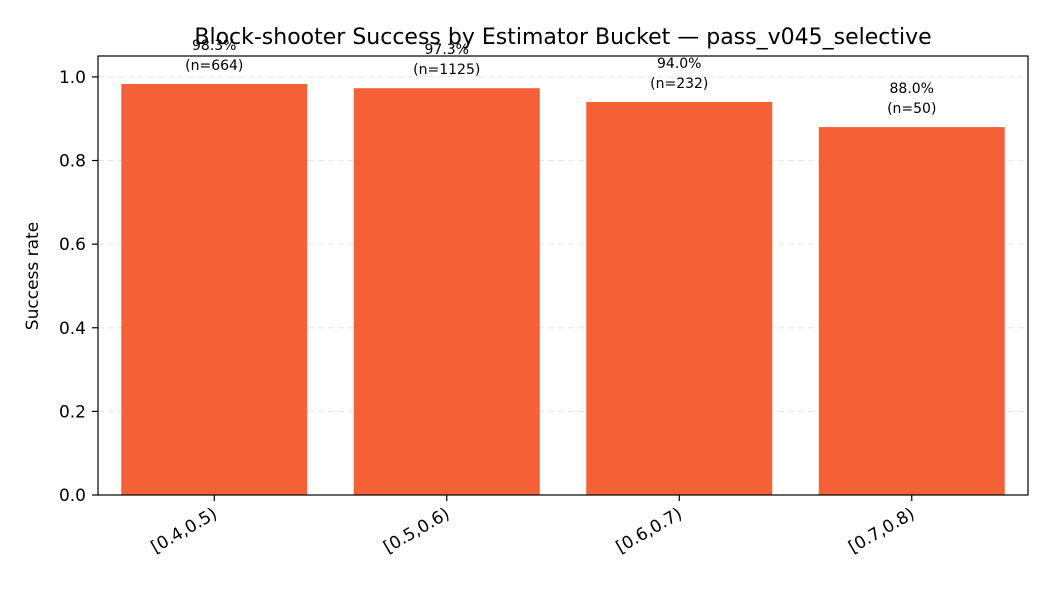 The image size is (1050, 600). I want to click on x-tick-label: [0.6,0.7), so click(649, 531).